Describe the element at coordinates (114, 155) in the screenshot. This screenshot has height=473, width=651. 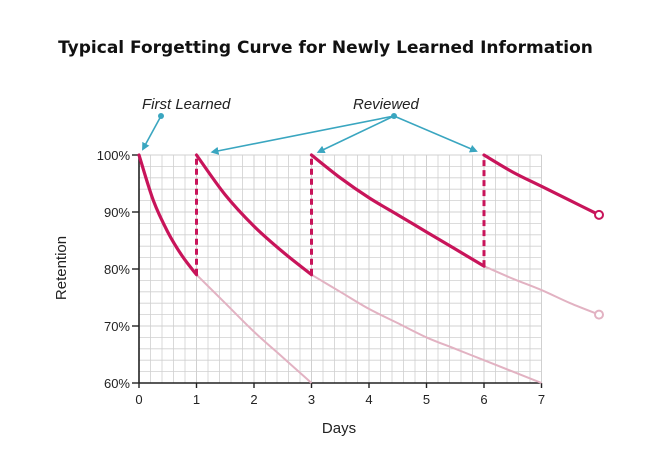
I see `y-tick-label: 100%` at that location.